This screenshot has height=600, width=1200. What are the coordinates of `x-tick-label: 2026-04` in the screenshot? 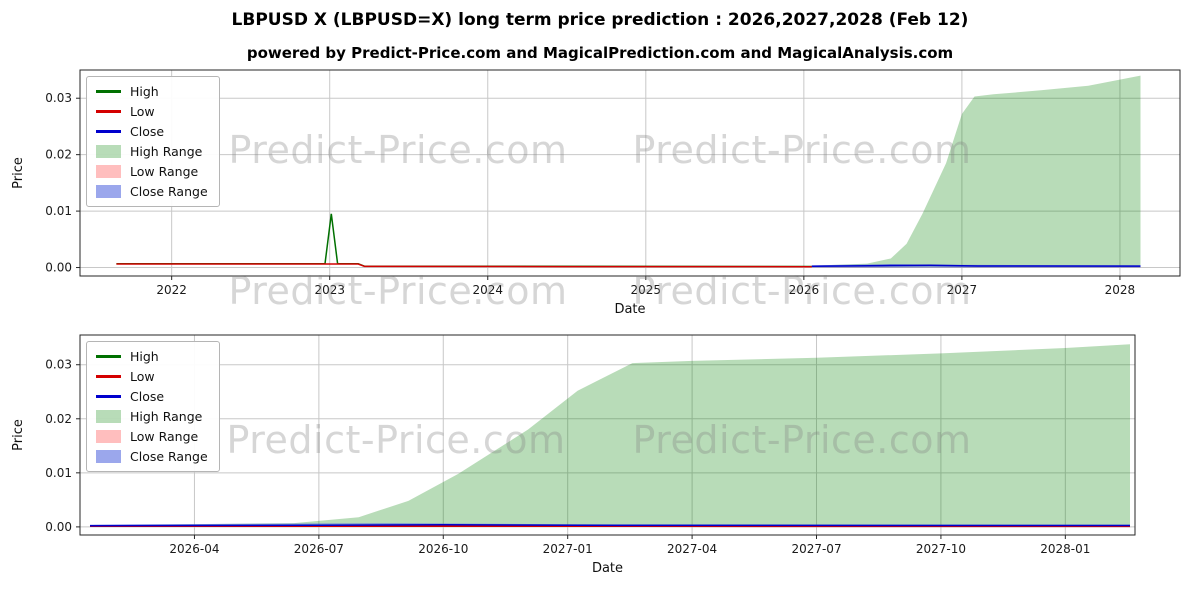 It's located at (194, 549).